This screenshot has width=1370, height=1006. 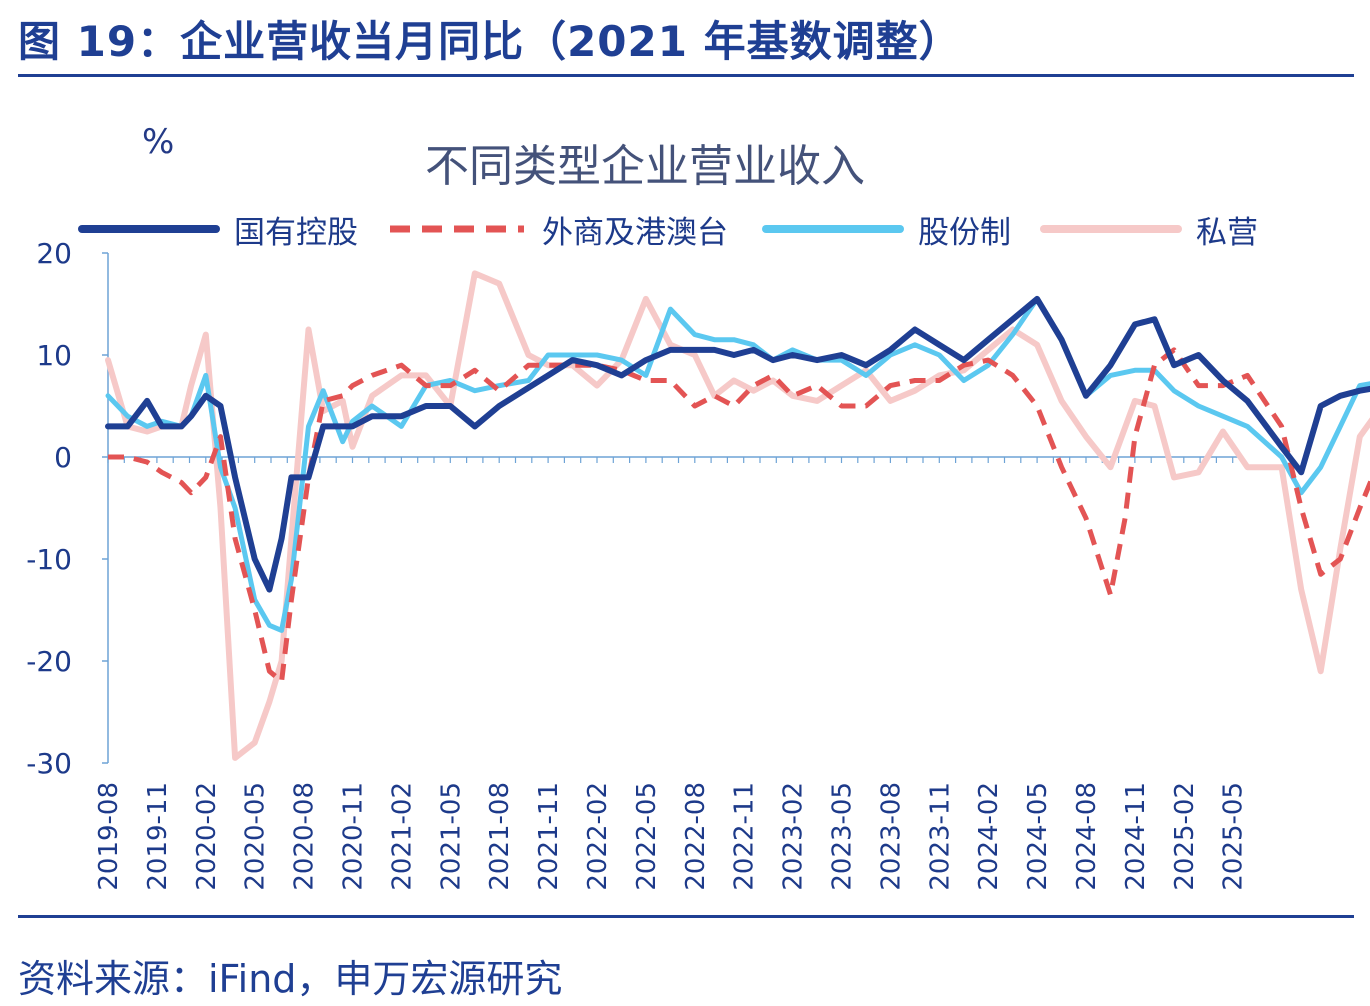 What do you see at coordinates (1234, 836) in the screenshot?
I see `x-tick-label: 2025-05` at bounding box center [1234, 836].